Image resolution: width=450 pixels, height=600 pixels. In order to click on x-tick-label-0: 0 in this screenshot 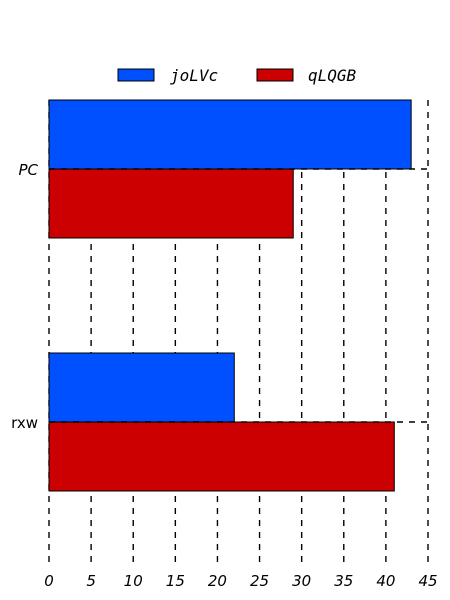, I will do `click(49, 581)`.